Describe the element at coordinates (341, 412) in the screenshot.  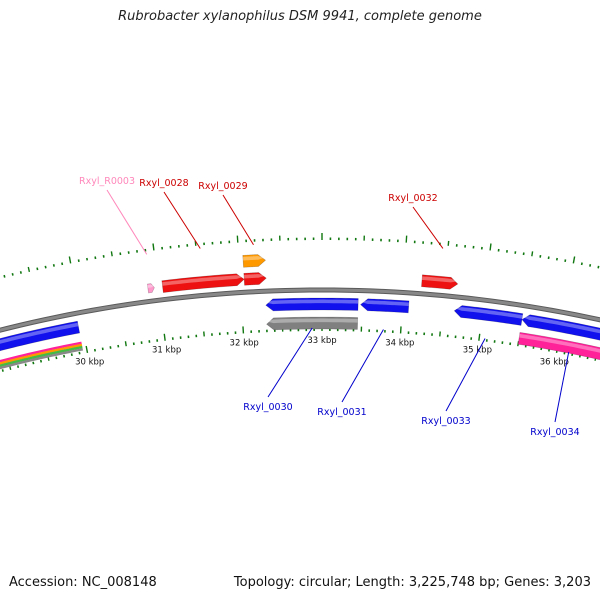
I see `gene-label-rxyl_0031: Rxyl_0031` at that location.